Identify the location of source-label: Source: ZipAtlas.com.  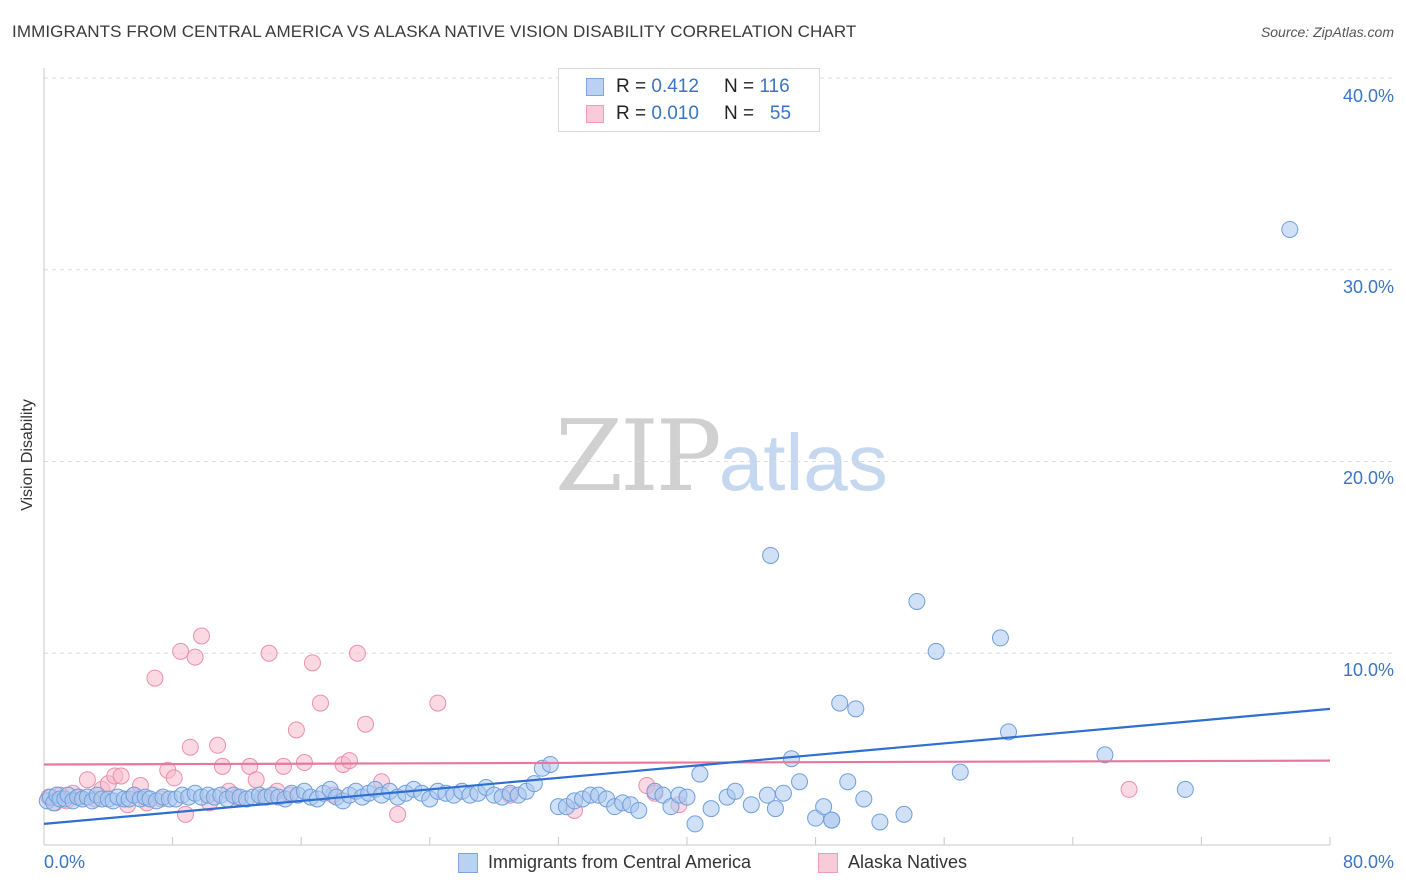
(1327, 32).